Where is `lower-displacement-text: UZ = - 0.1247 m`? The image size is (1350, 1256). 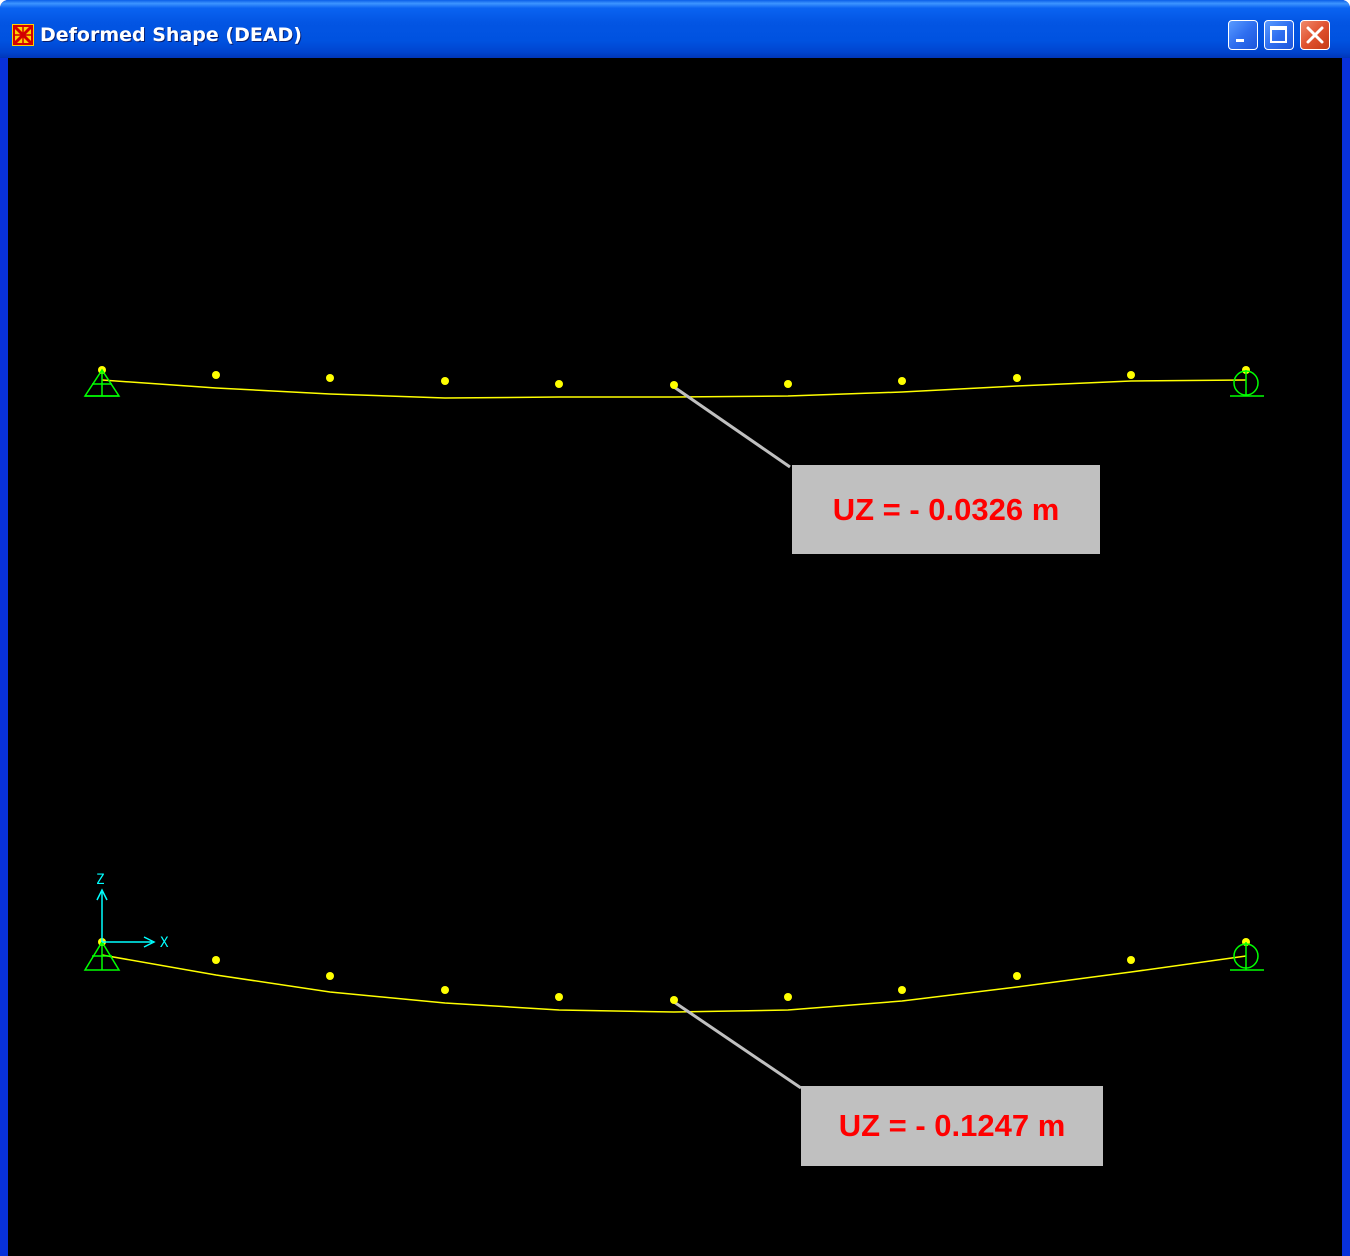
lower-displacement-text: UZ = - 0.1247 m is located at coordinates (952, 1125).